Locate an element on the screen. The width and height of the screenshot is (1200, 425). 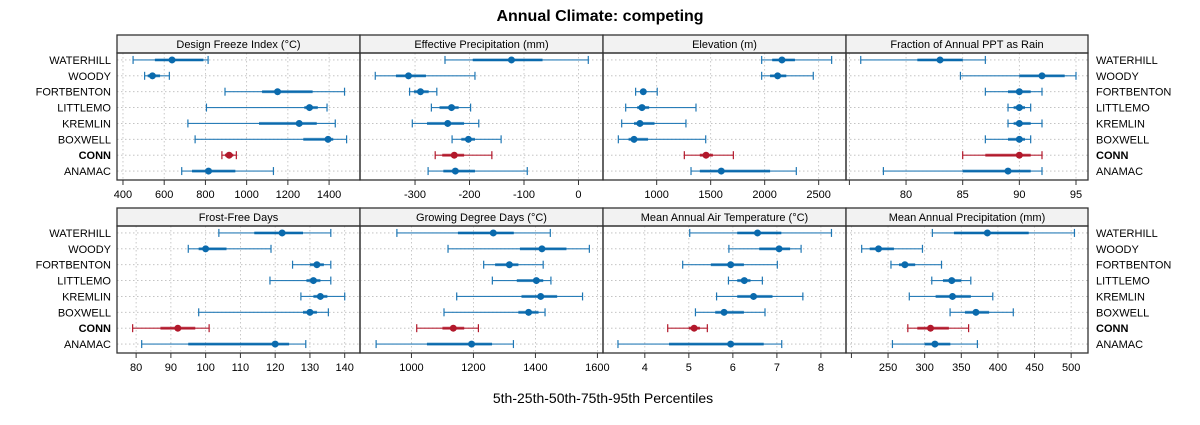
x-tick-label: 0 is located at coordinates (578, 195).